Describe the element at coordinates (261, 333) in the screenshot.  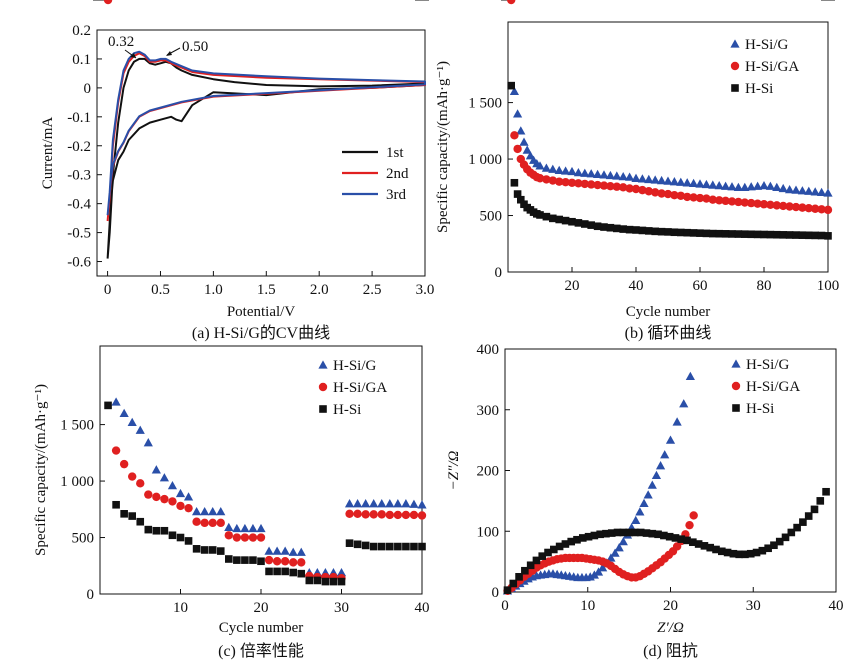
I see `panel-caption: (a) H-Si/G的CV曲线` at that location.